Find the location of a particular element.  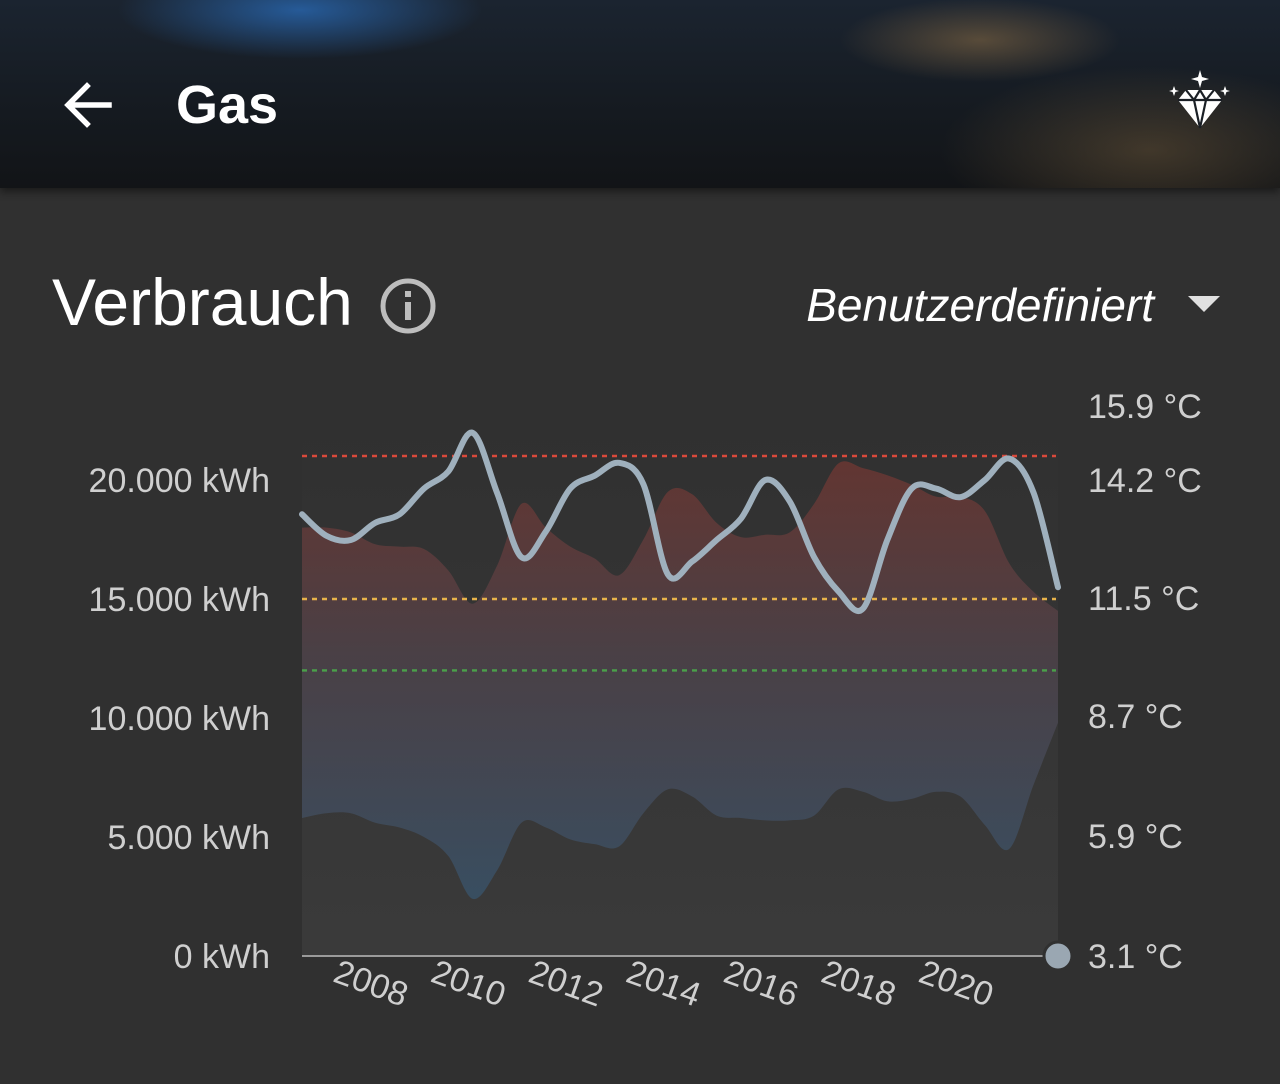

page-title: Gas is located at coordinates (227, 105).